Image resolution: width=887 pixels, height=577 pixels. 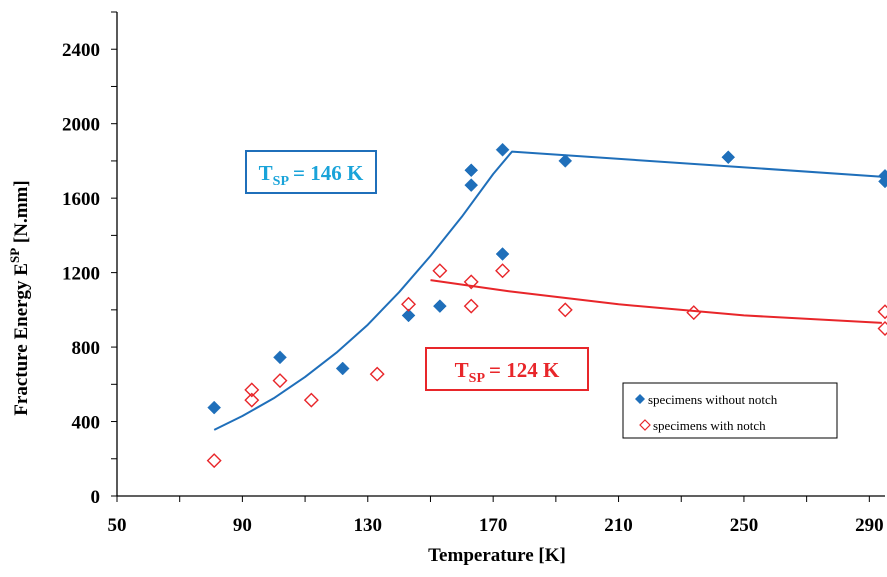 I want to click on y-tick-label: 400, so click(x=86, y=423).